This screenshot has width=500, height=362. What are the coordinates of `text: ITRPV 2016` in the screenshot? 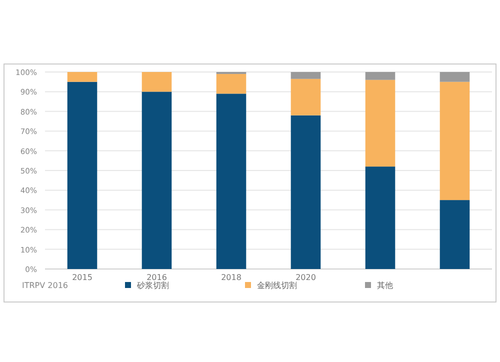 It's located at (45, 285).